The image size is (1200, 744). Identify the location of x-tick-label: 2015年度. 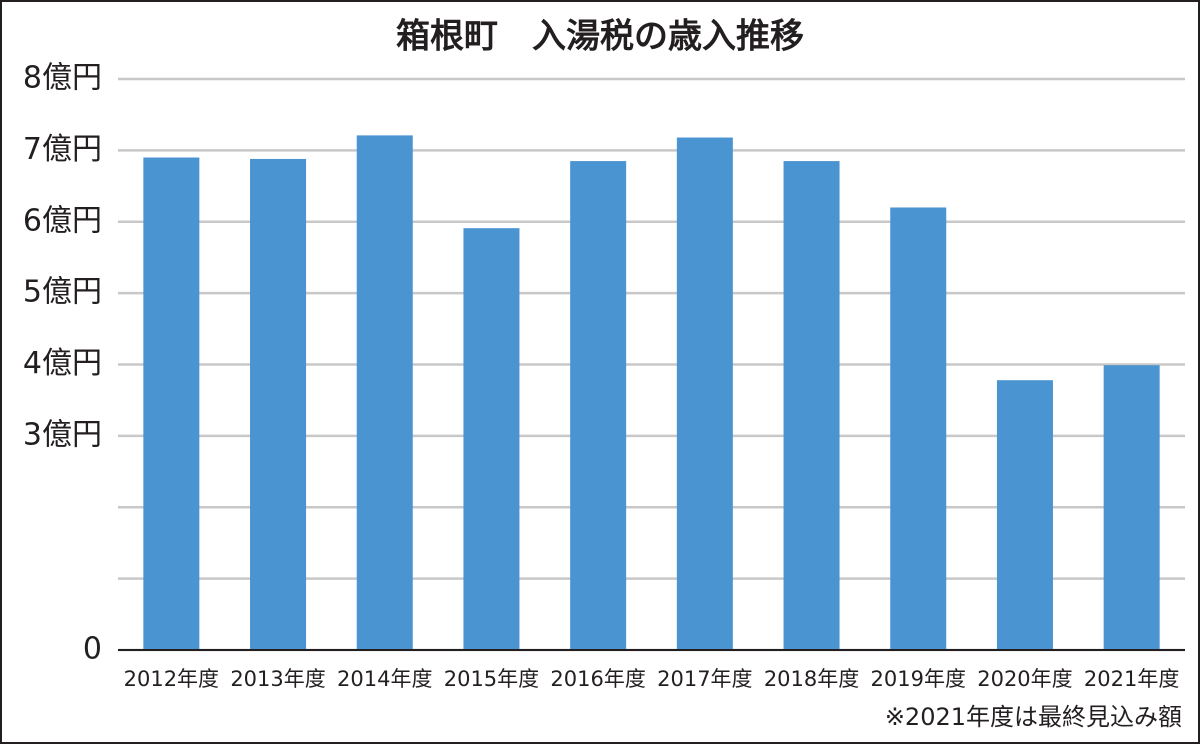
(491, 679).